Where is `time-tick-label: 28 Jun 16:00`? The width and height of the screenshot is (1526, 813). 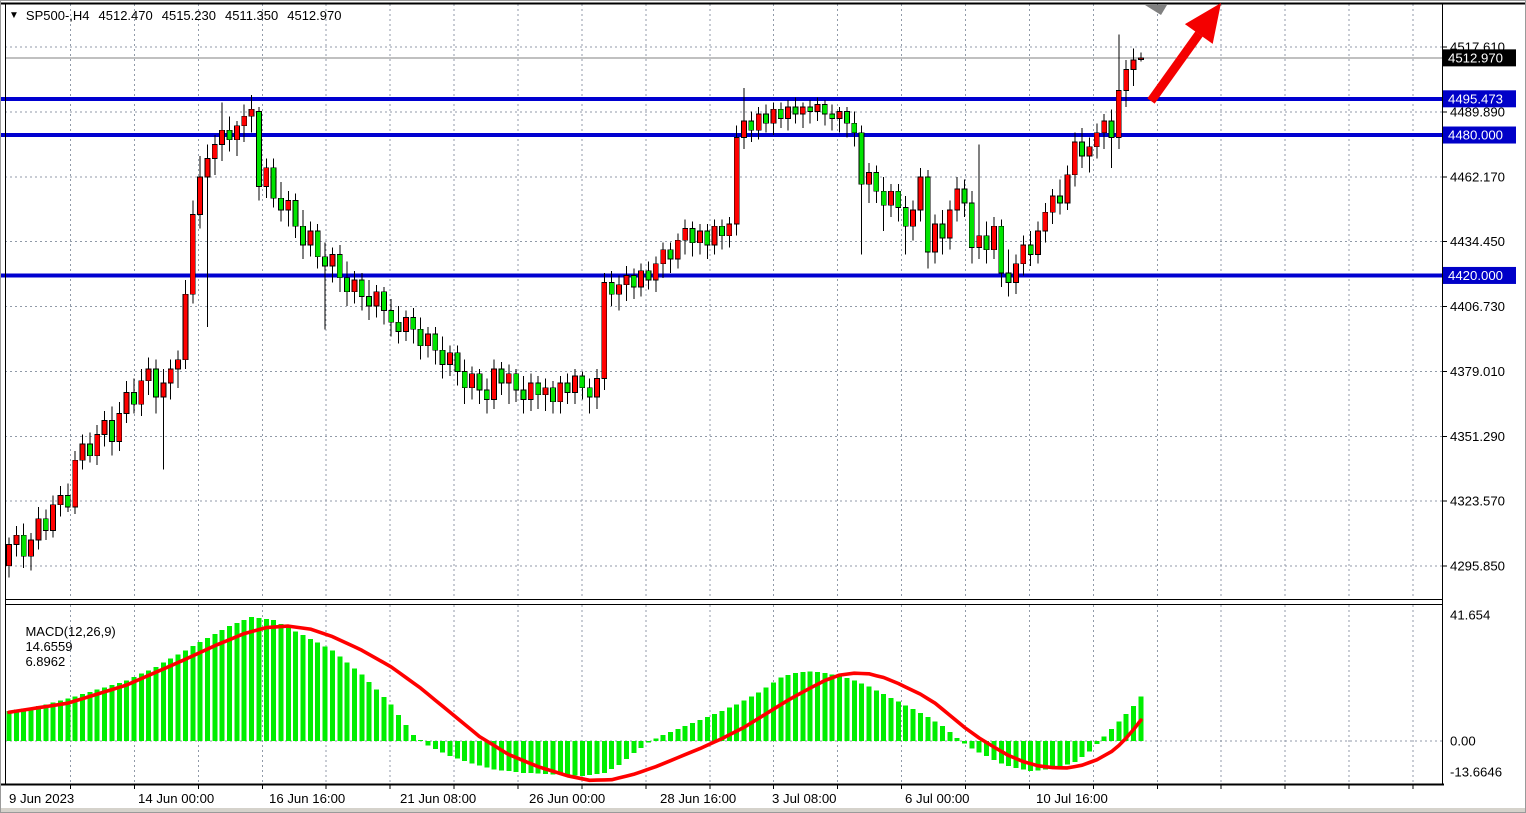
time-tick-label: 28 Jun 16:00 is located at coordinates (698, 798).